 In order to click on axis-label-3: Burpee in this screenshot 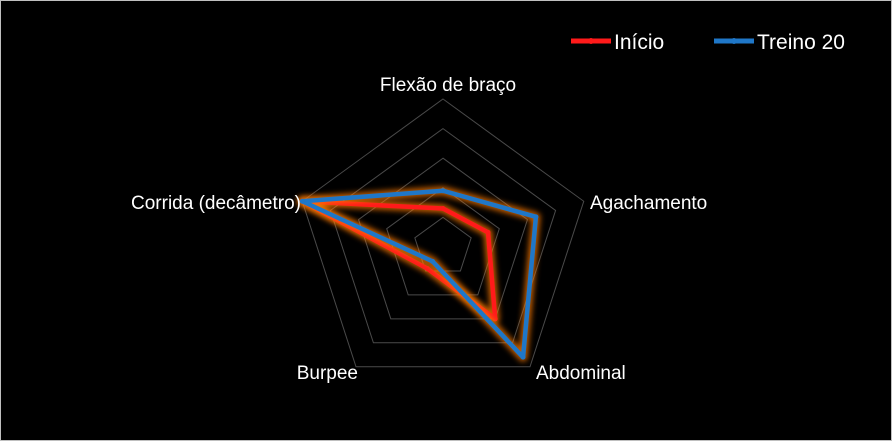, I will do `click(327, 373)`.